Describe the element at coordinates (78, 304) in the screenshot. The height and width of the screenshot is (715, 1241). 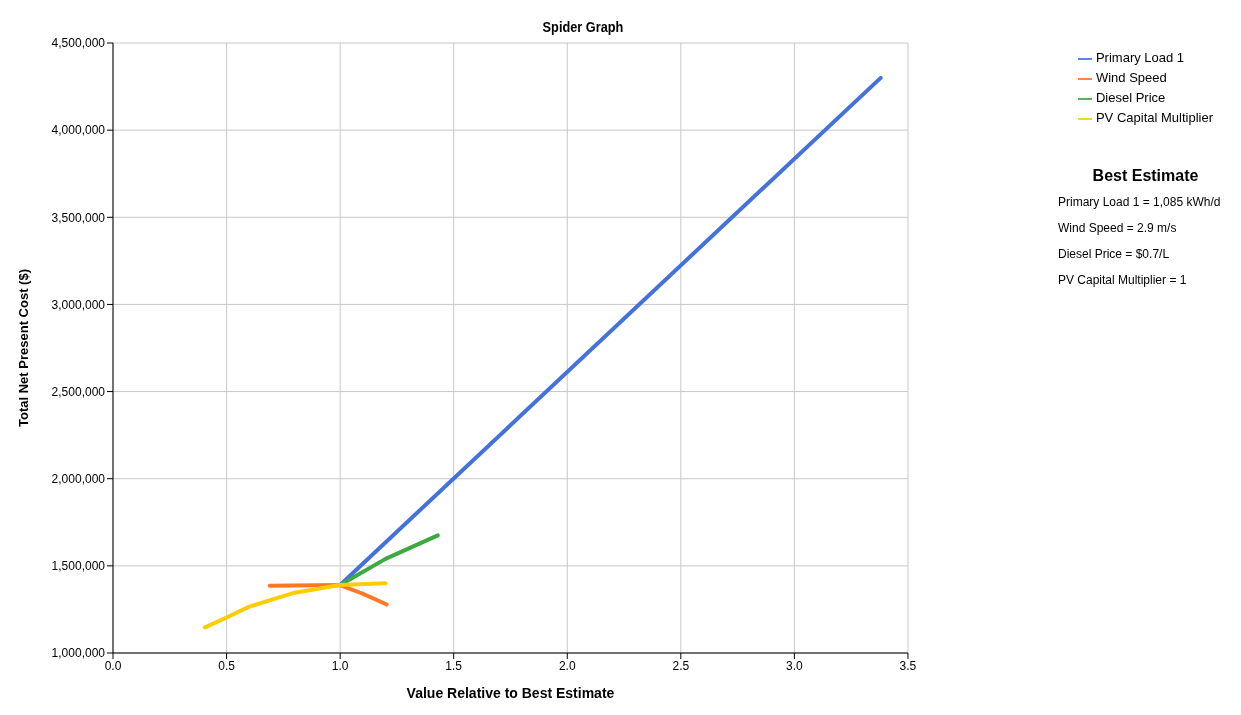
I see `y-tick-label: 3,000,000` at that location.